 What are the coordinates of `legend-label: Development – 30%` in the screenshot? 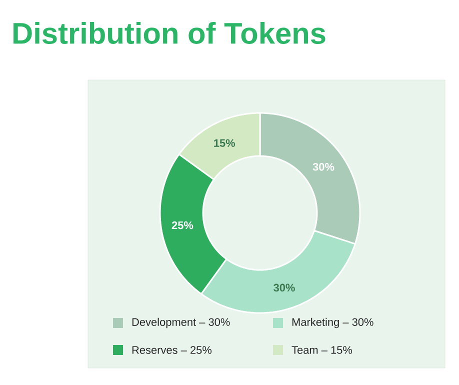 It's located at (181, 323).